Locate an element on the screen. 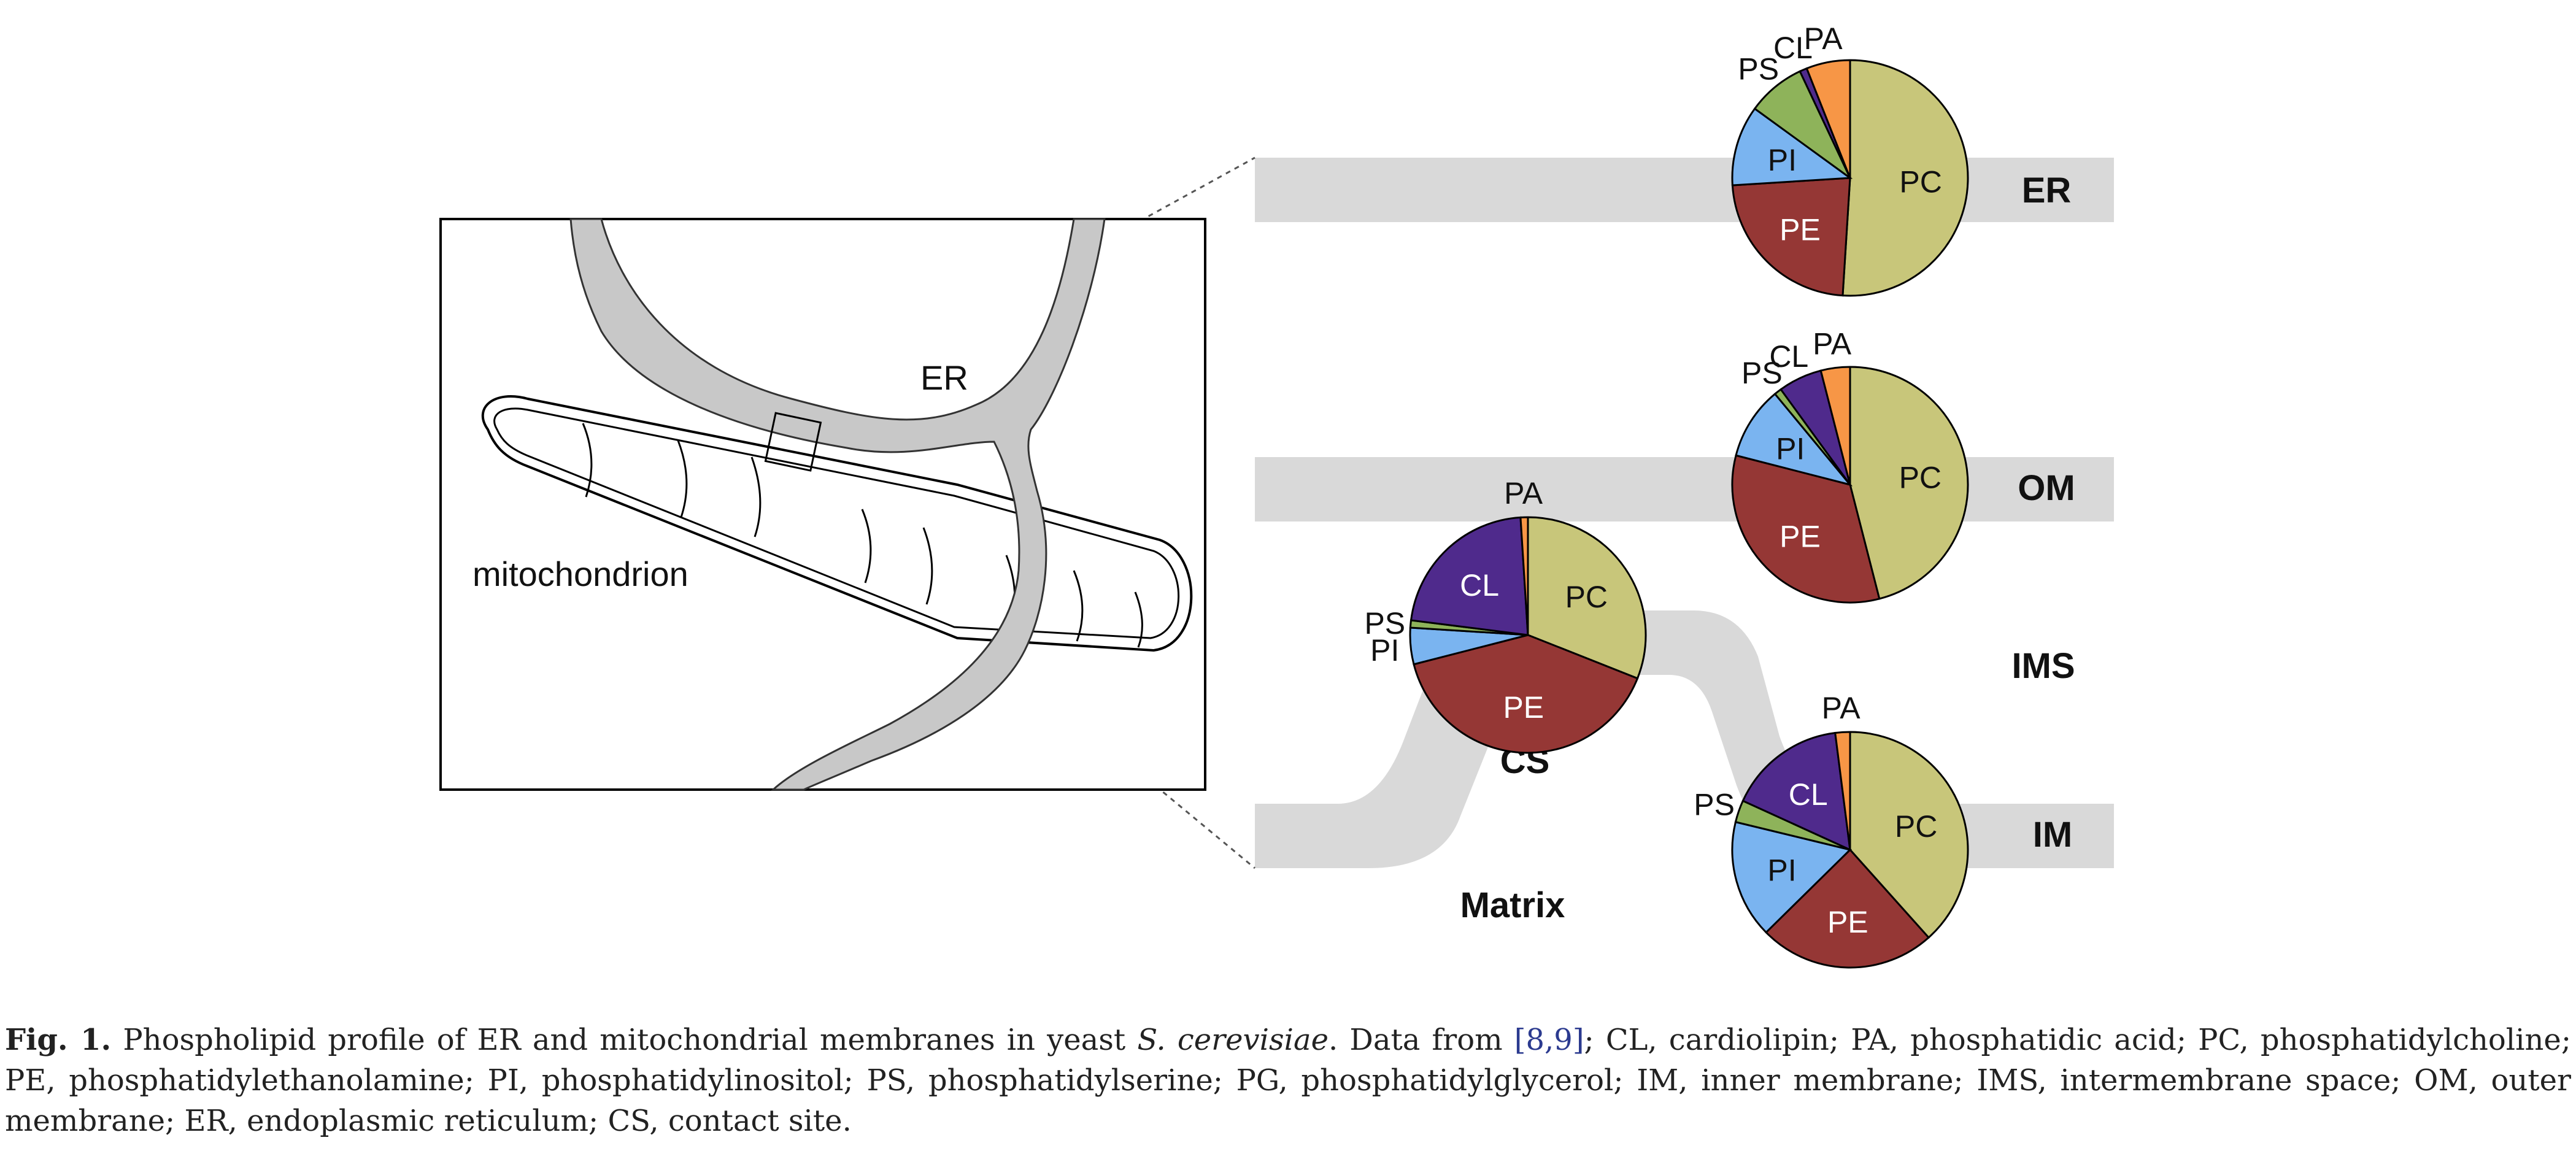  pie-slice-cs-pc is located at coordinates (1587, 598).